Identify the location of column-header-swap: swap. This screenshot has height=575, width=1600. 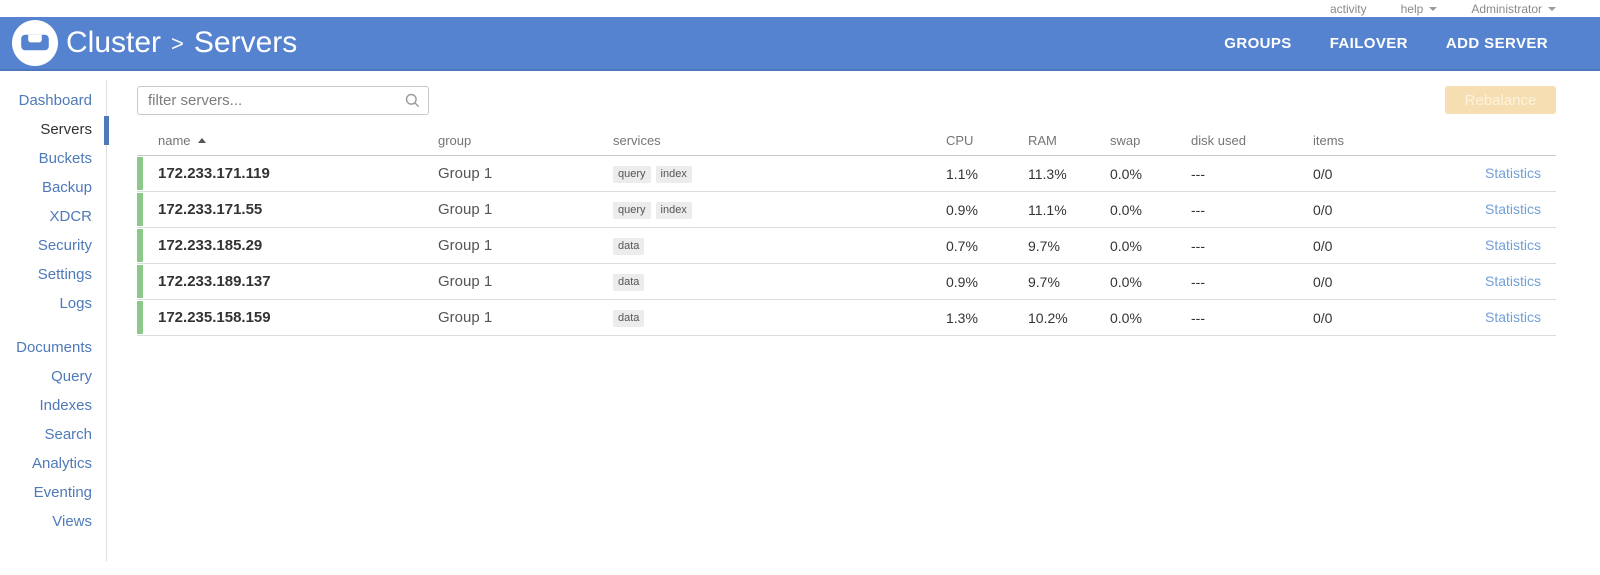
(1125, 140).